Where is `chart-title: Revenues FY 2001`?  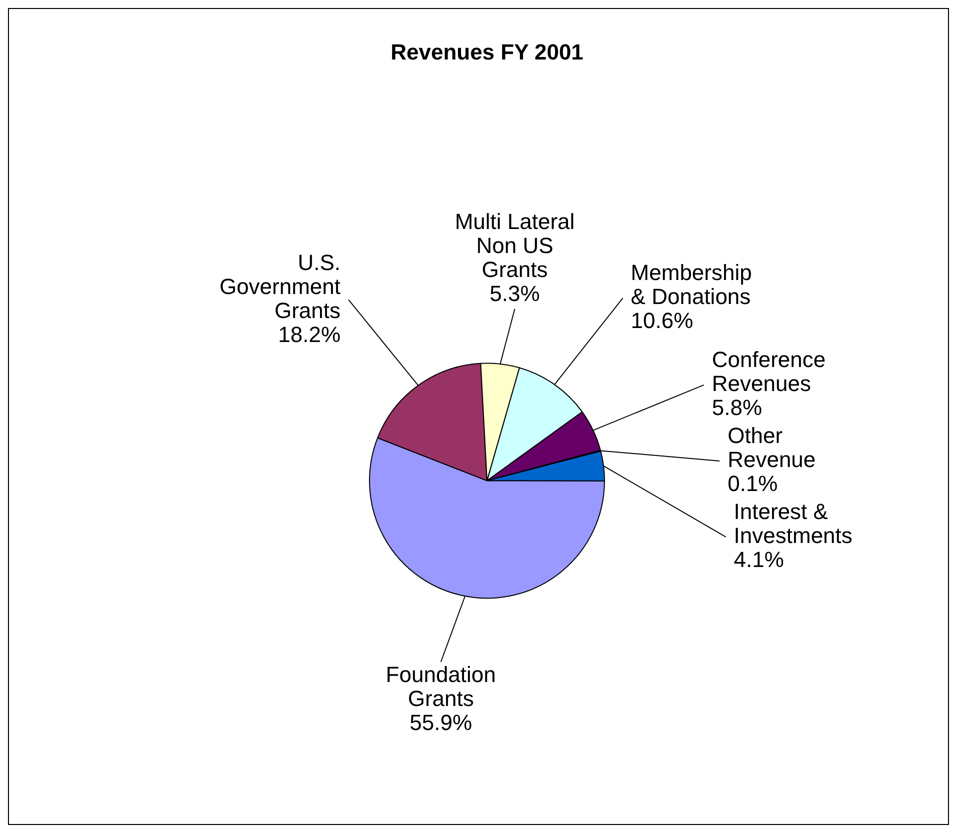
chart-title: Revenues FY 2001 is located at coordinates (487, 51).